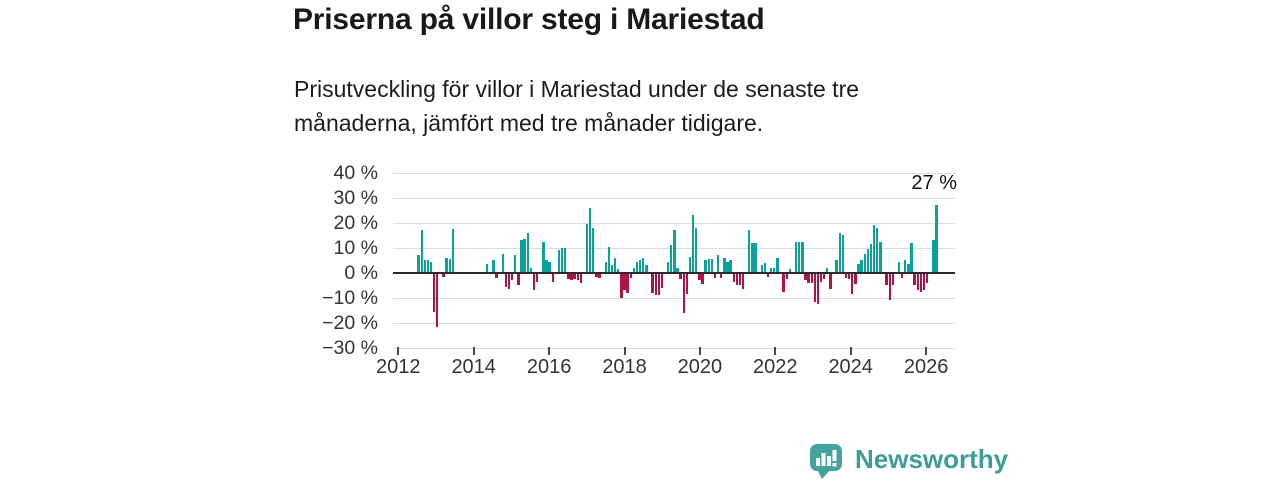 The width and height of the screenshot is (1280, 480). Describe the element at coordinates (473, 367) in the screenshot. I see `x-tick-label: 2014` at that location.